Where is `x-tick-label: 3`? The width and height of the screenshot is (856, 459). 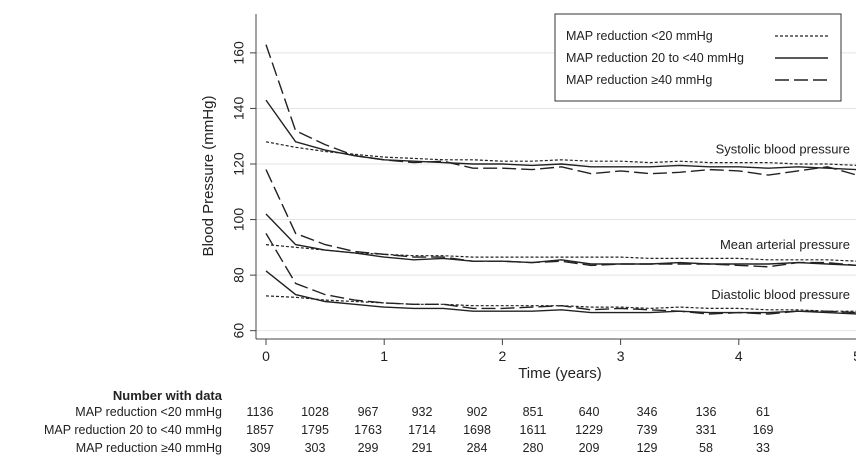
x-tick-label: 3 is located at coordinates (621, 356).